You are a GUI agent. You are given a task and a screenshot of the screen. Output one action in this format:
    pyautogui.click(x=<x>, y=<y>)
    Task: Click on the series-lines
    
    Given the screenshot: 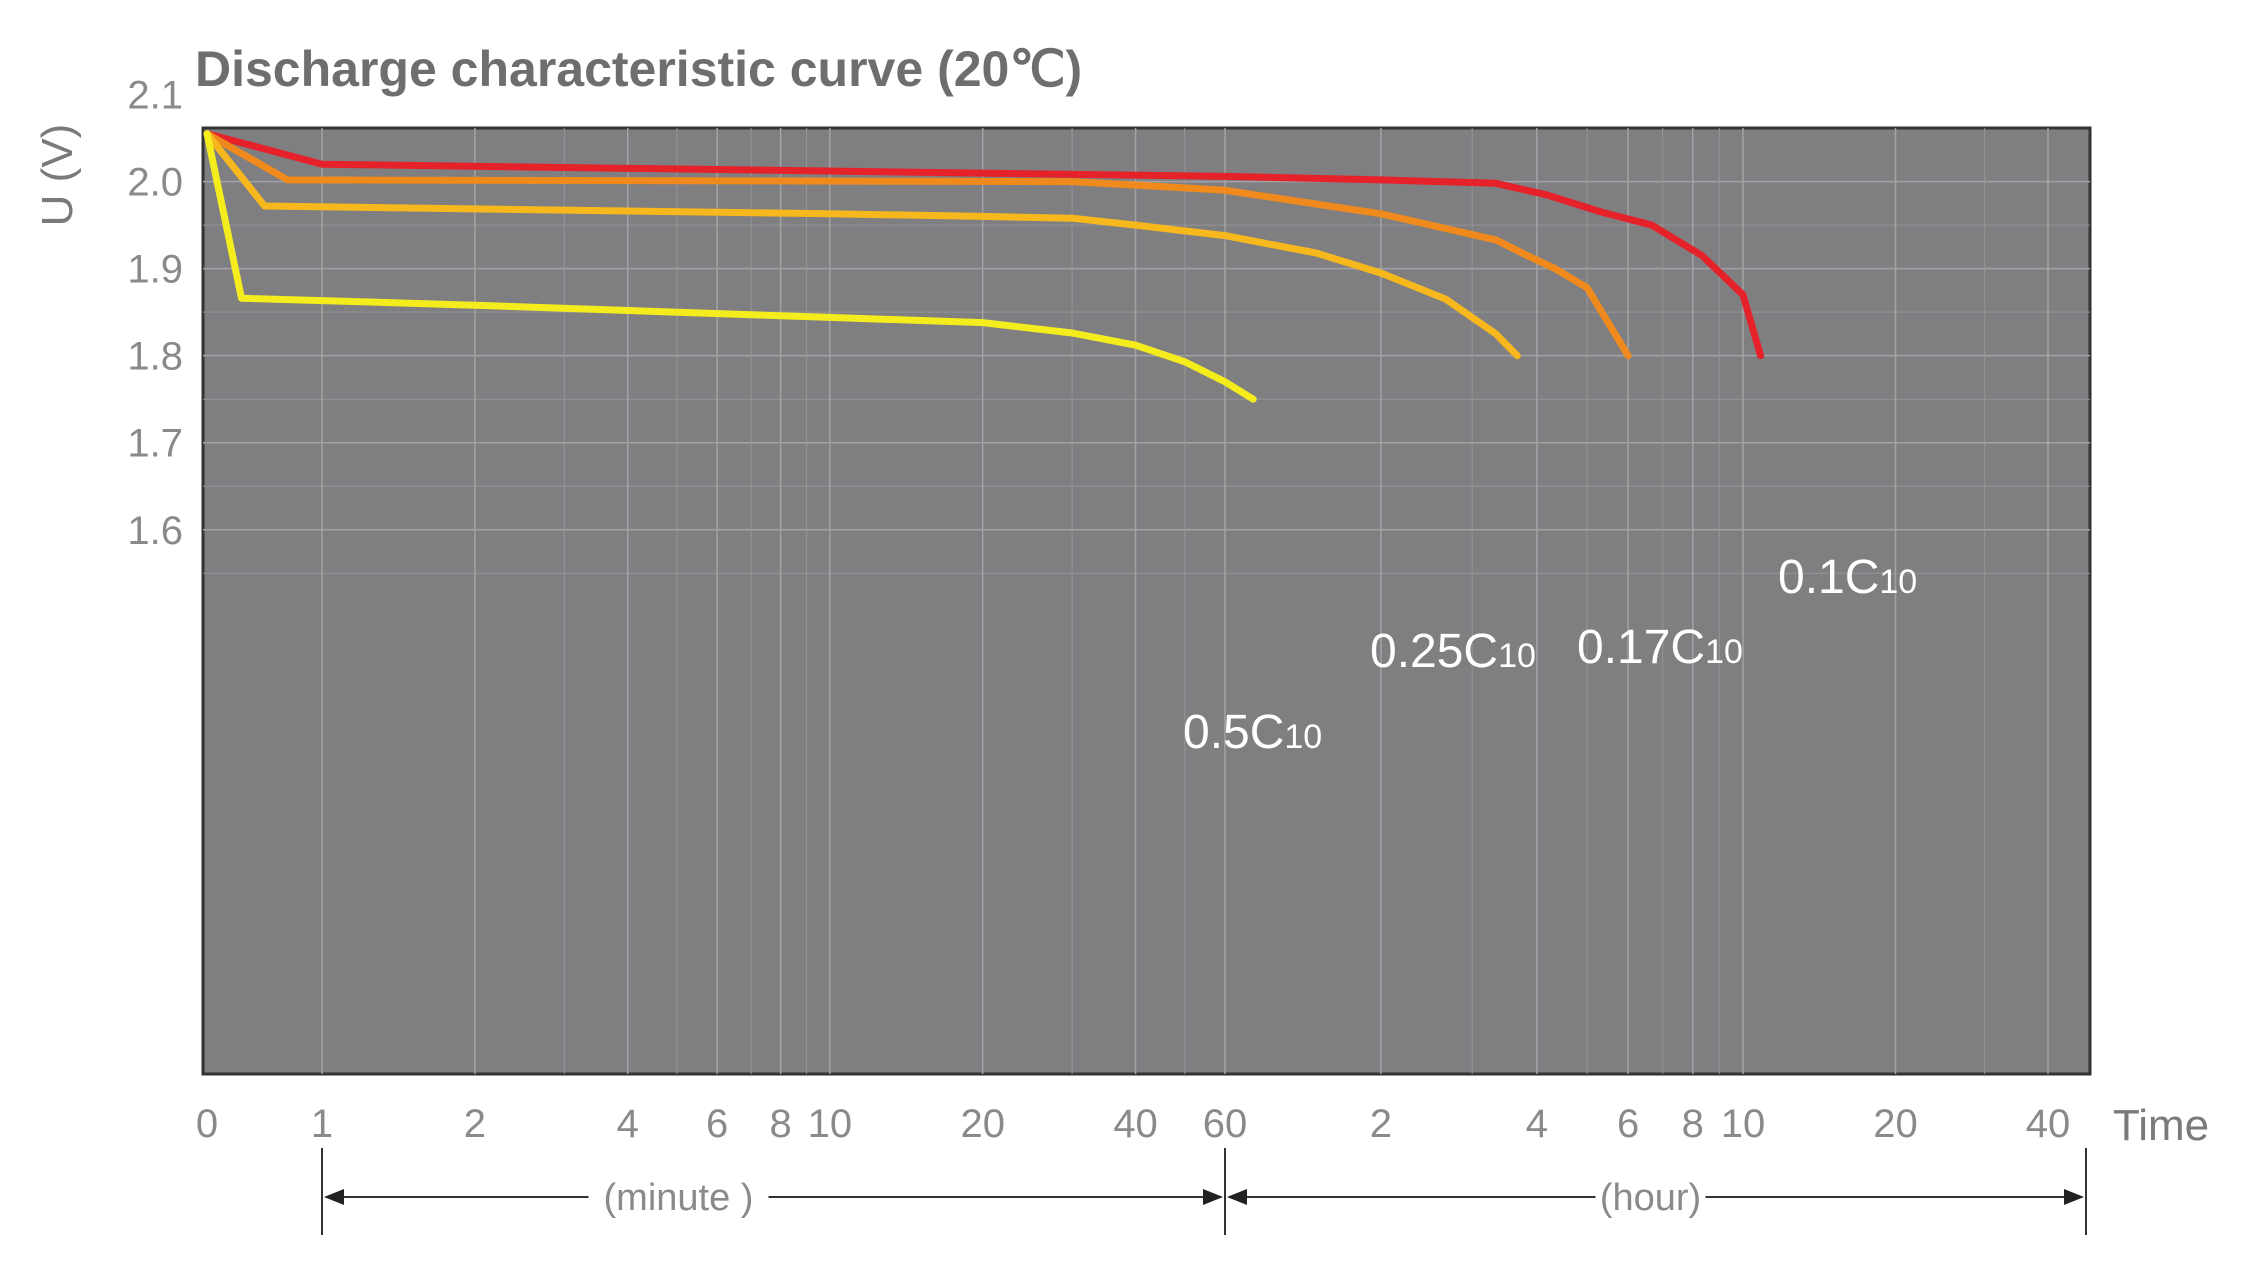 What is the action you would take?
    pyautogui.click(x=984, y=266)
    